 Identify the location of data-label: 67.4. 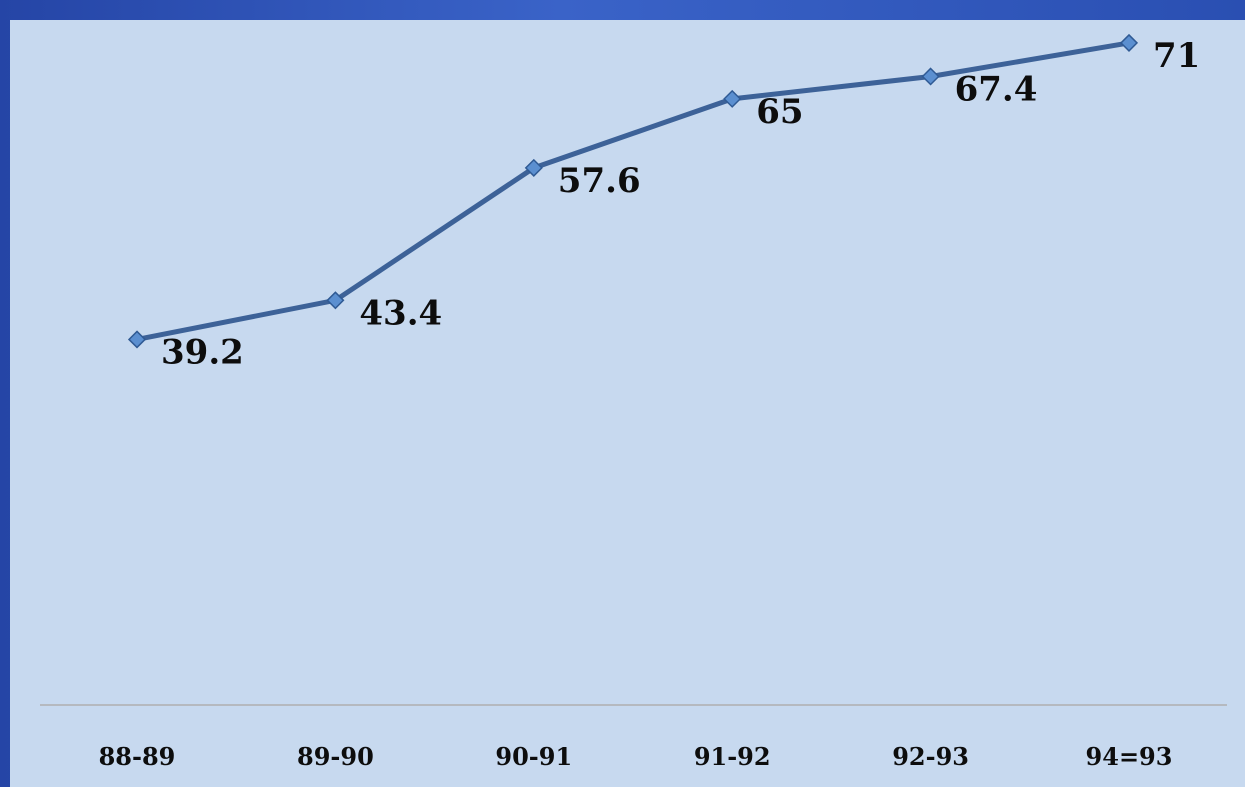
(996, 89).